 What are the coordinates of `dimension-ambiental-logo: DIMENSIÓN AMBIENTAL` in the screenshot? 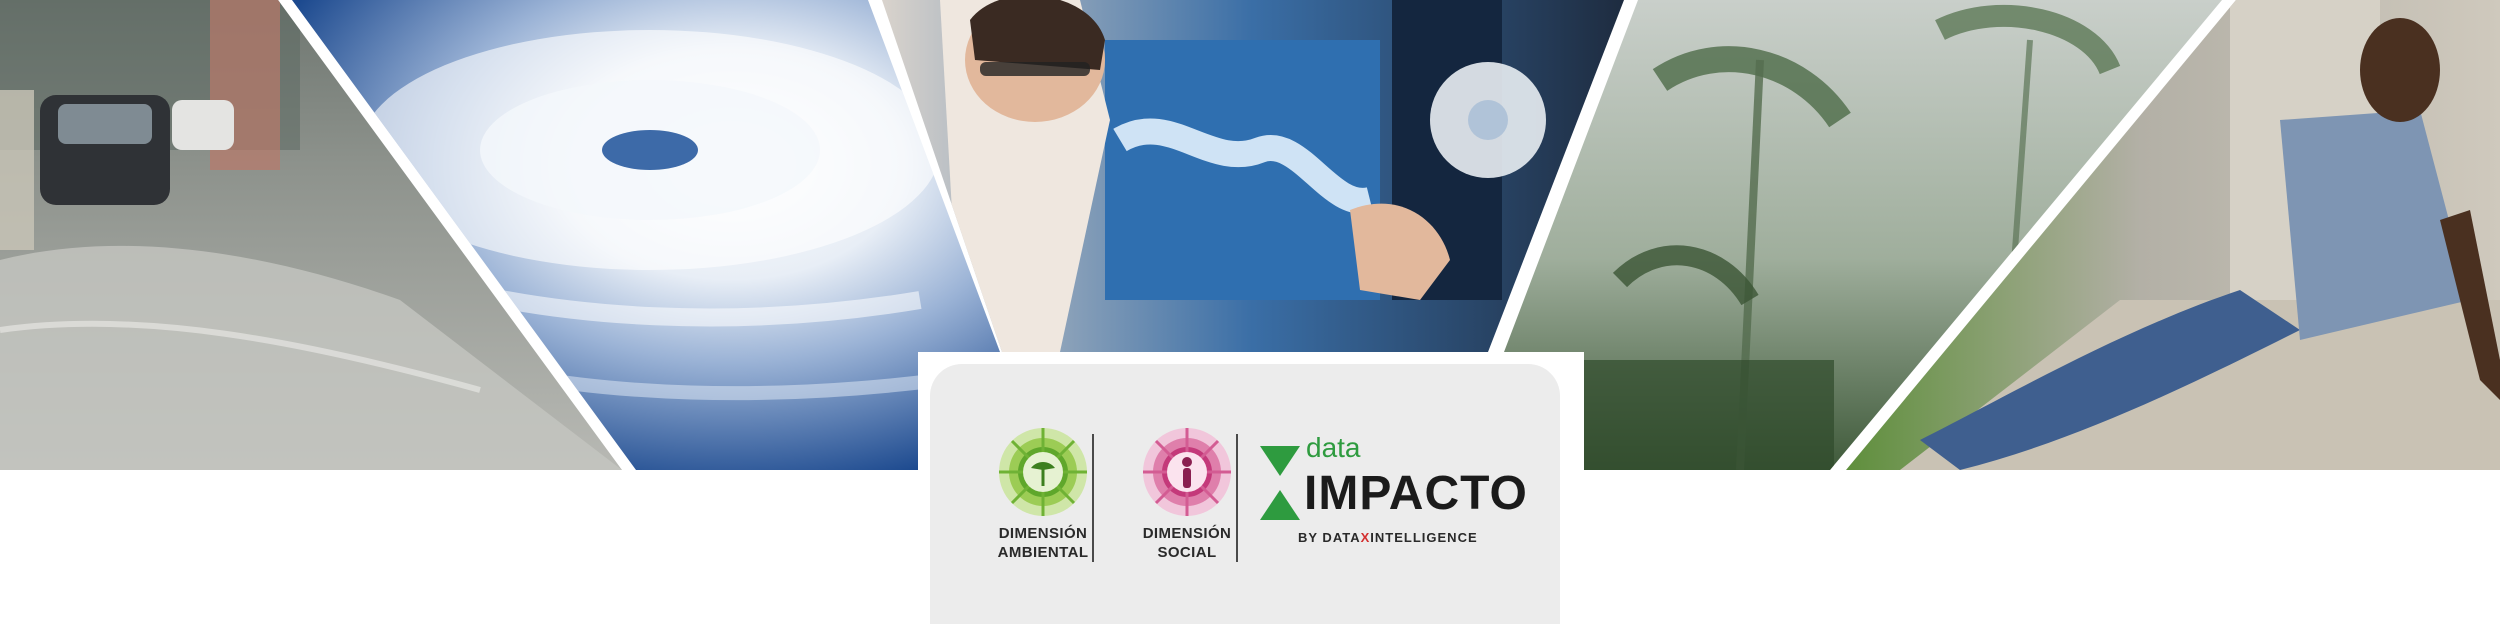 It's located at (1043, 494).